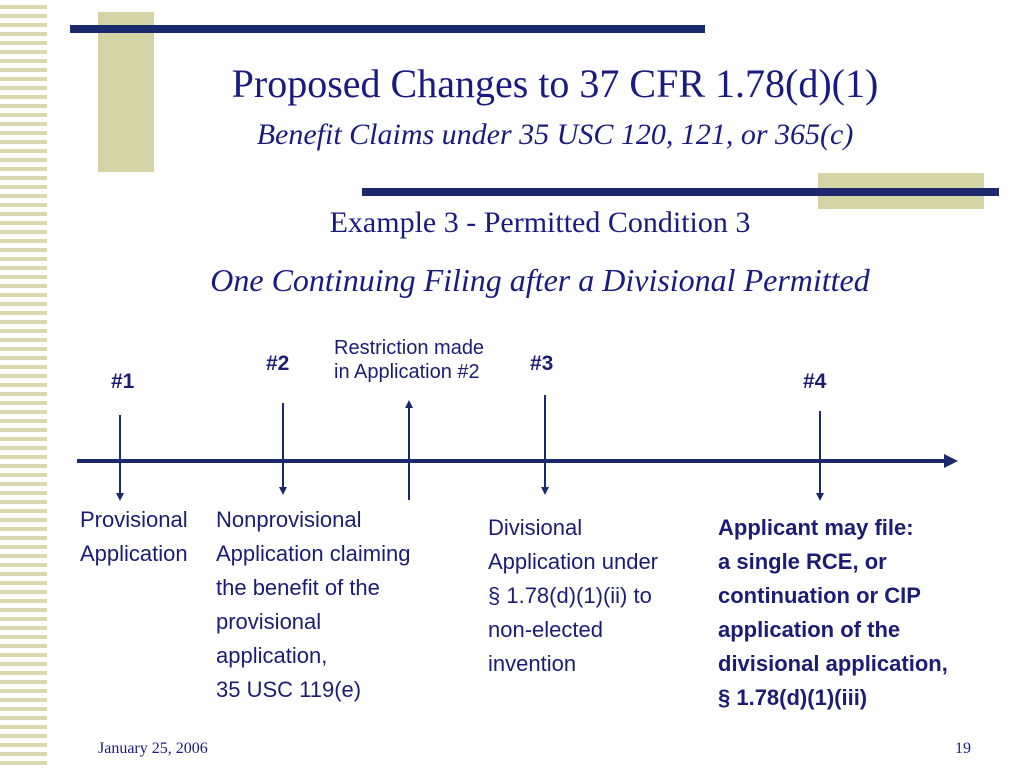 This screenshot has height=768, width=1024. I want to click on restriction-note-line1: Restriction made, so click(409, 348).